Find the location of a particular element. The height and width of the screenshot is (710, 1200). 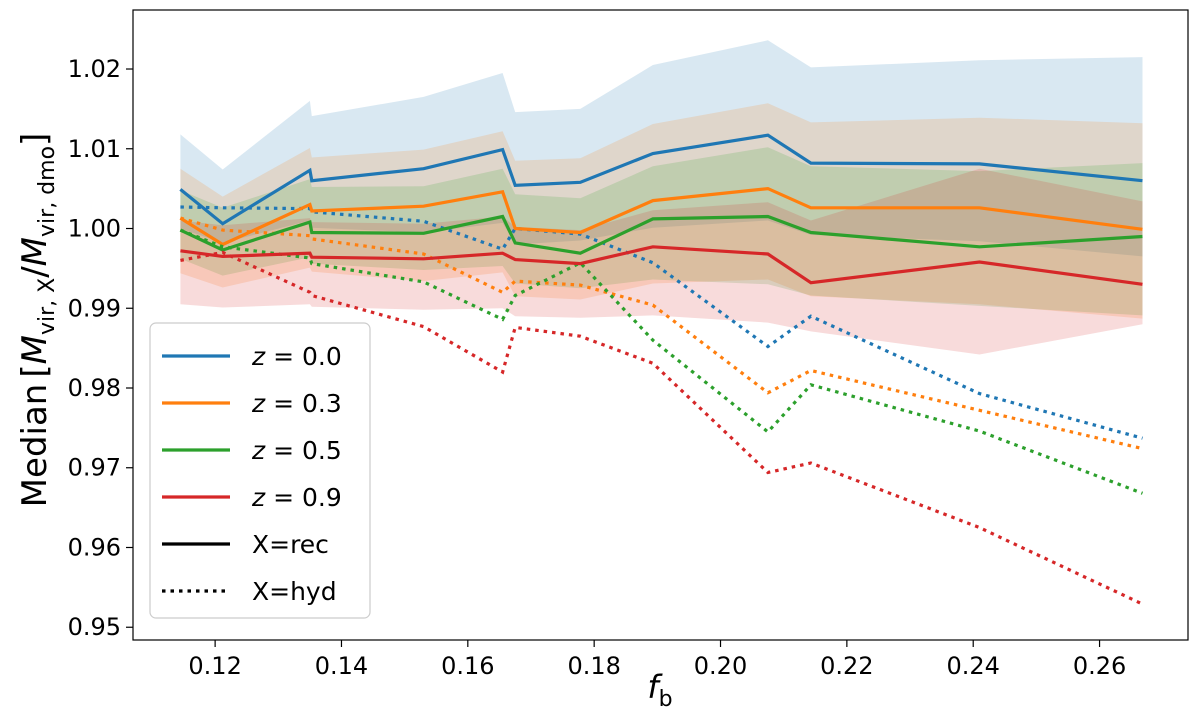

y-axis-ticks: 0.95 0.96 0.97 0.98 0.99 1.00 1.01 1.02 is located at coordinates (100, 348).